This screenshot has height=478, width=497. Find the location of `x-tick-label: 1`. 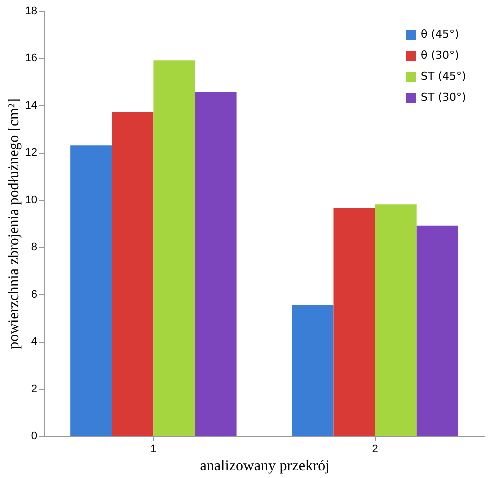

x-tick-label: 1 is located at coordinates (153, 450).